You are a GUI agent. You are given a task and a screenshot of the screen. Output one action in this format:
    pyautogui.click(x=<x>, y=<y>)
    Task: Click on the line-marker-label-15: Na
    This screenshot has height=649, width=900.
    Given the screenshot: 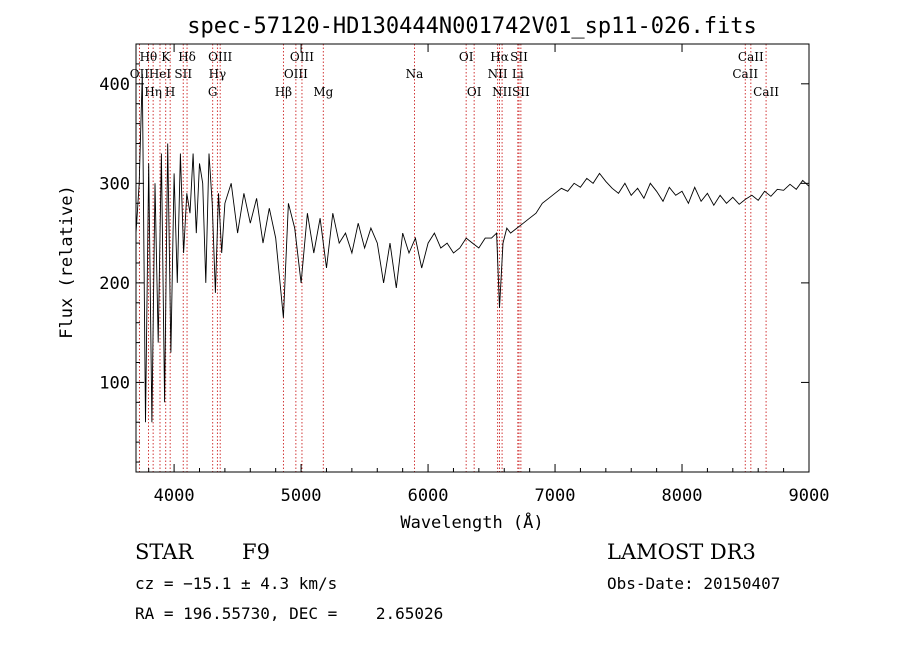 What is the action you would take?
    pyautogui.click(x=415, y=74)
    